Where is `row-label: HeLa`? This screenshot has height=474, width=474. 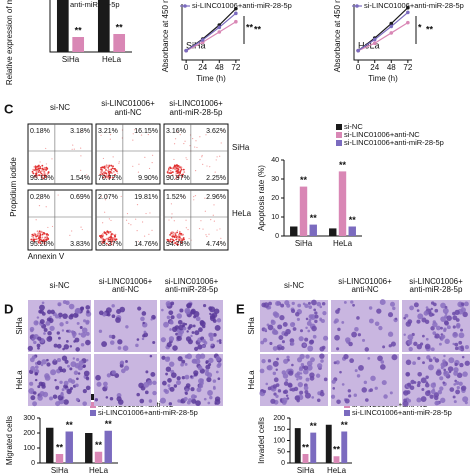
row-label: HeLa is located at coordinates (242, 213).